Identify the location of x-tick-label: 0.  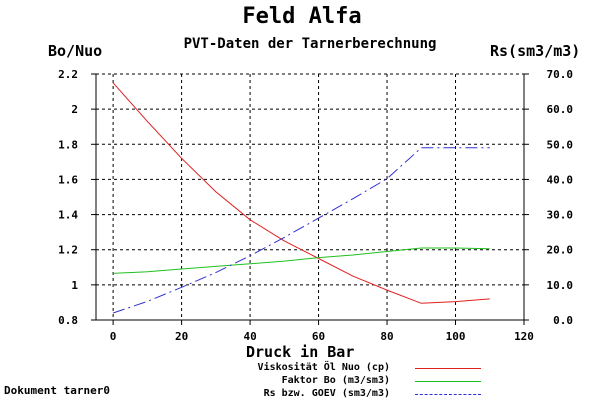
(113, 336).